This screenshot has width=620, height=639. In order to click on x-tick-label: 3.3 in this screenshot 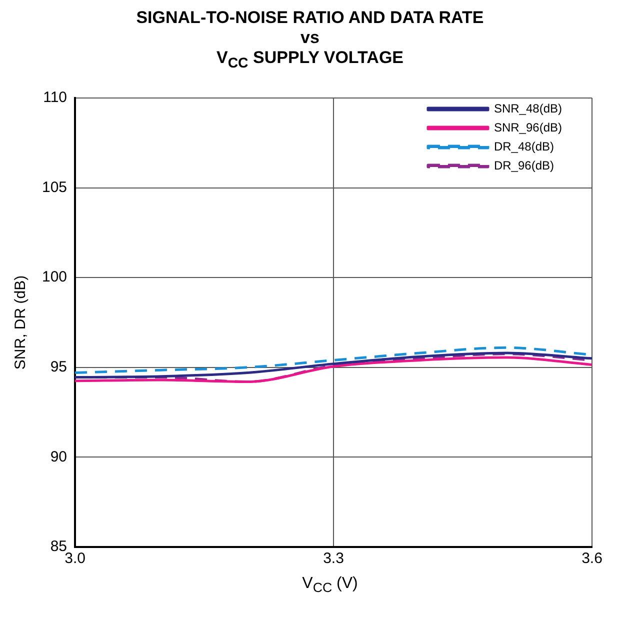, I will do `click(333, 559)`.